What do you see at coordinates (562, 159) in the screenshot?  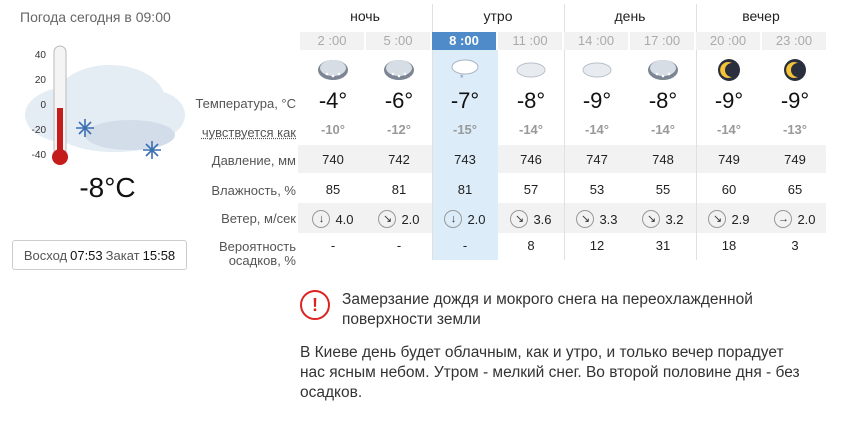 I see `pressure-row-bg` at bounding box center [562, 159].